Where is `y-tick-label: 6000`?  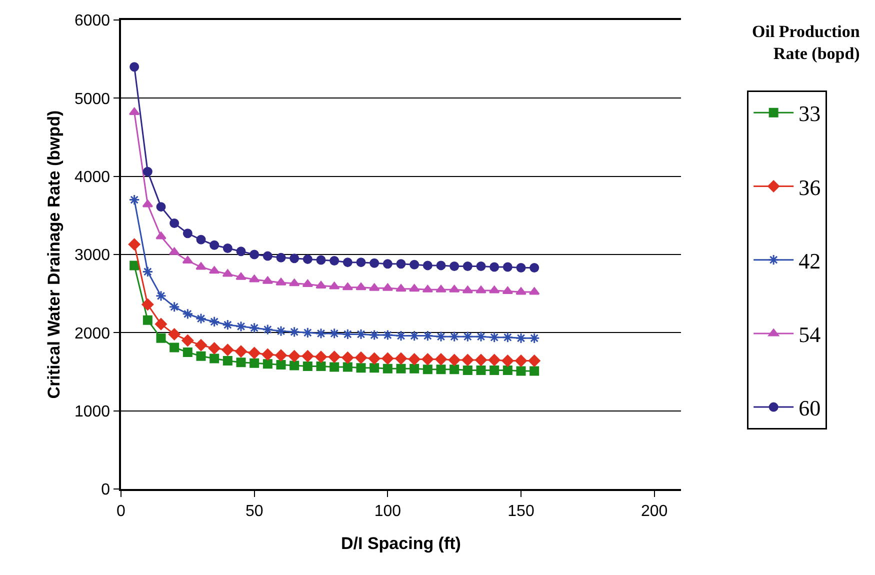 y-tick-label: 6000 is located at coordinates (92, 21).